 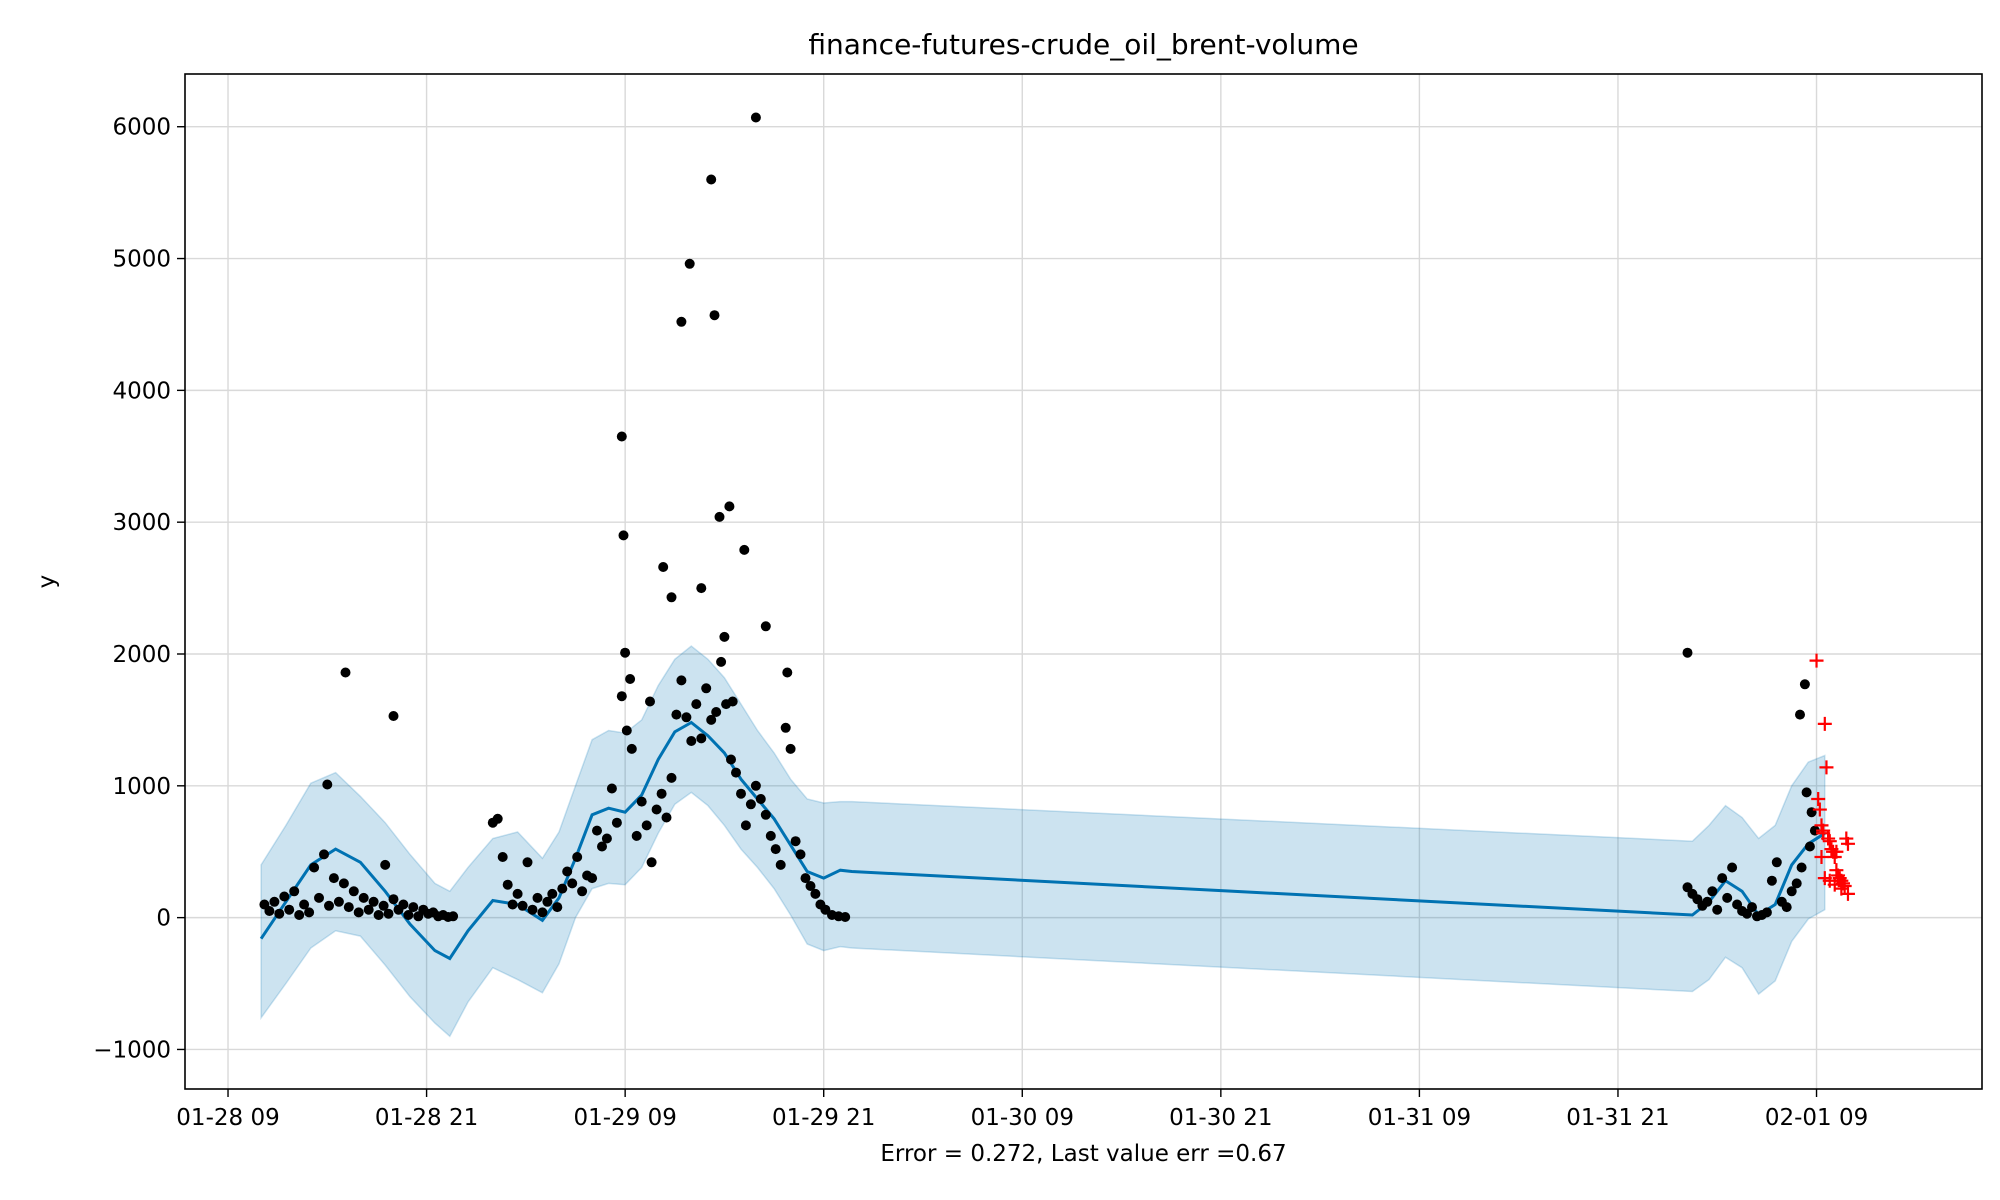 What do you see at coordinates (1220, 1118) in the screenshot?
I see `x-tick-label: 01-30 21` at bounding box center [1220, 1118].